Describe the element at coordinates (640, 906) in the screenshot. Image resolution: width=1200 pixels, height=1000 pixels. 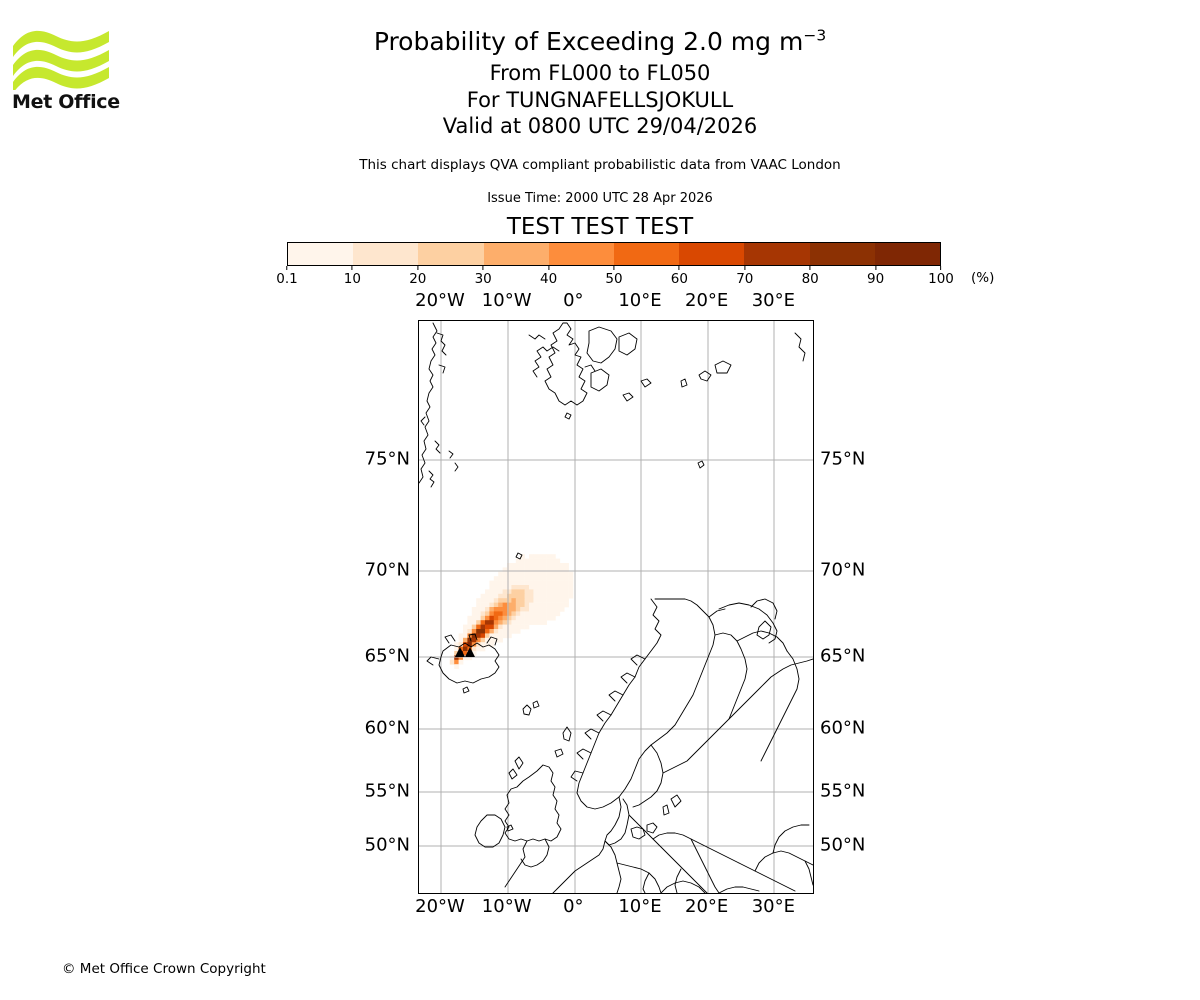
I see `lon-label-bottom-10°E: 10°E` at that location.